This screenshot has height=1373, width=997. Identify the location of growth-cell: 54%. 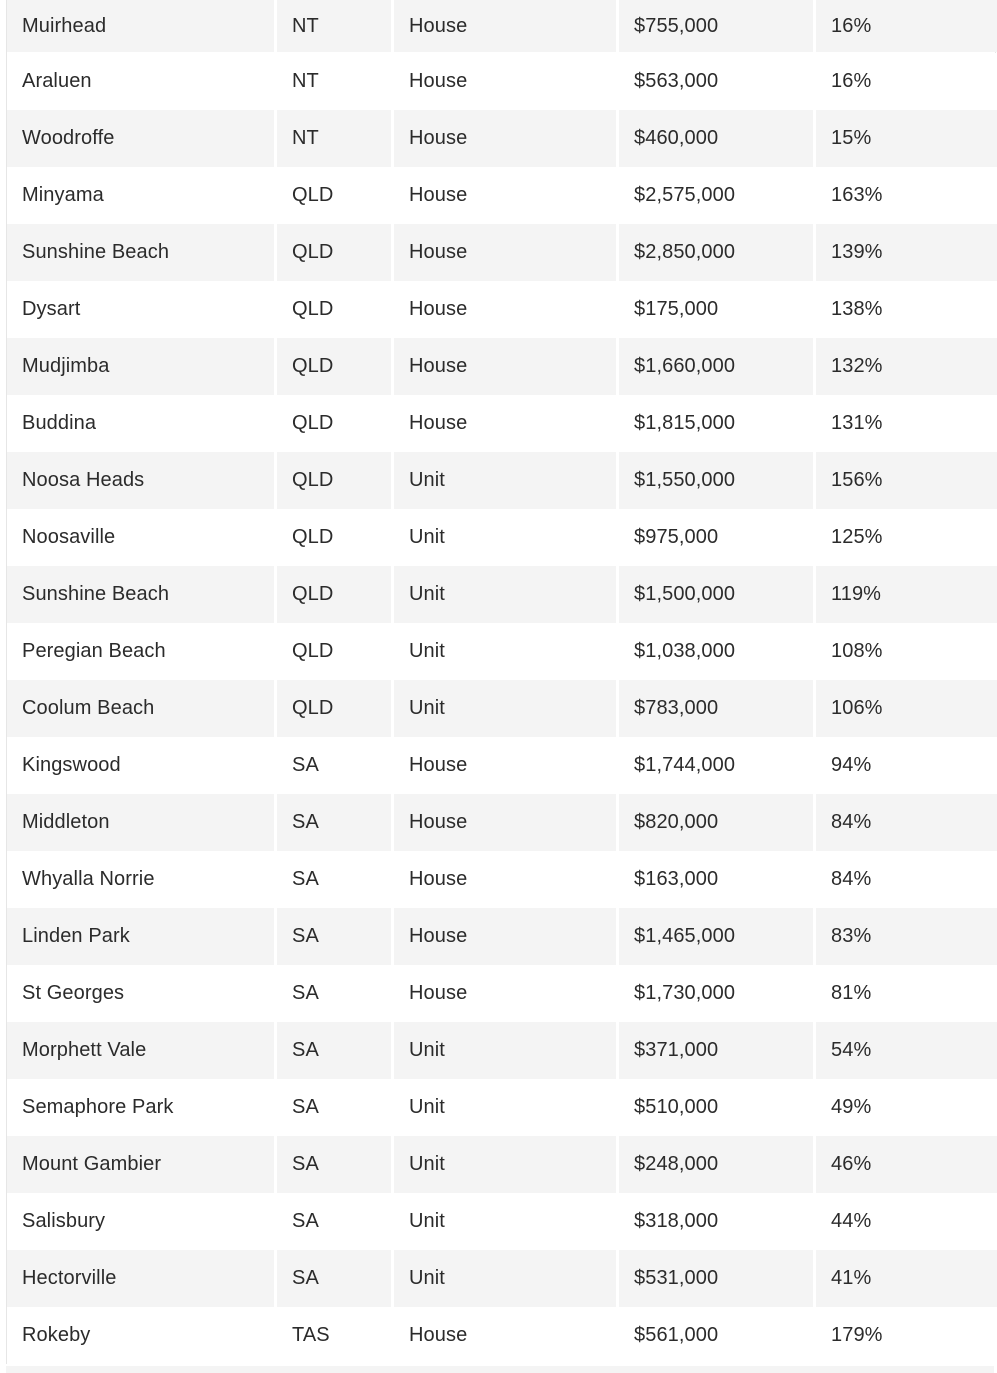
(906, 1050).